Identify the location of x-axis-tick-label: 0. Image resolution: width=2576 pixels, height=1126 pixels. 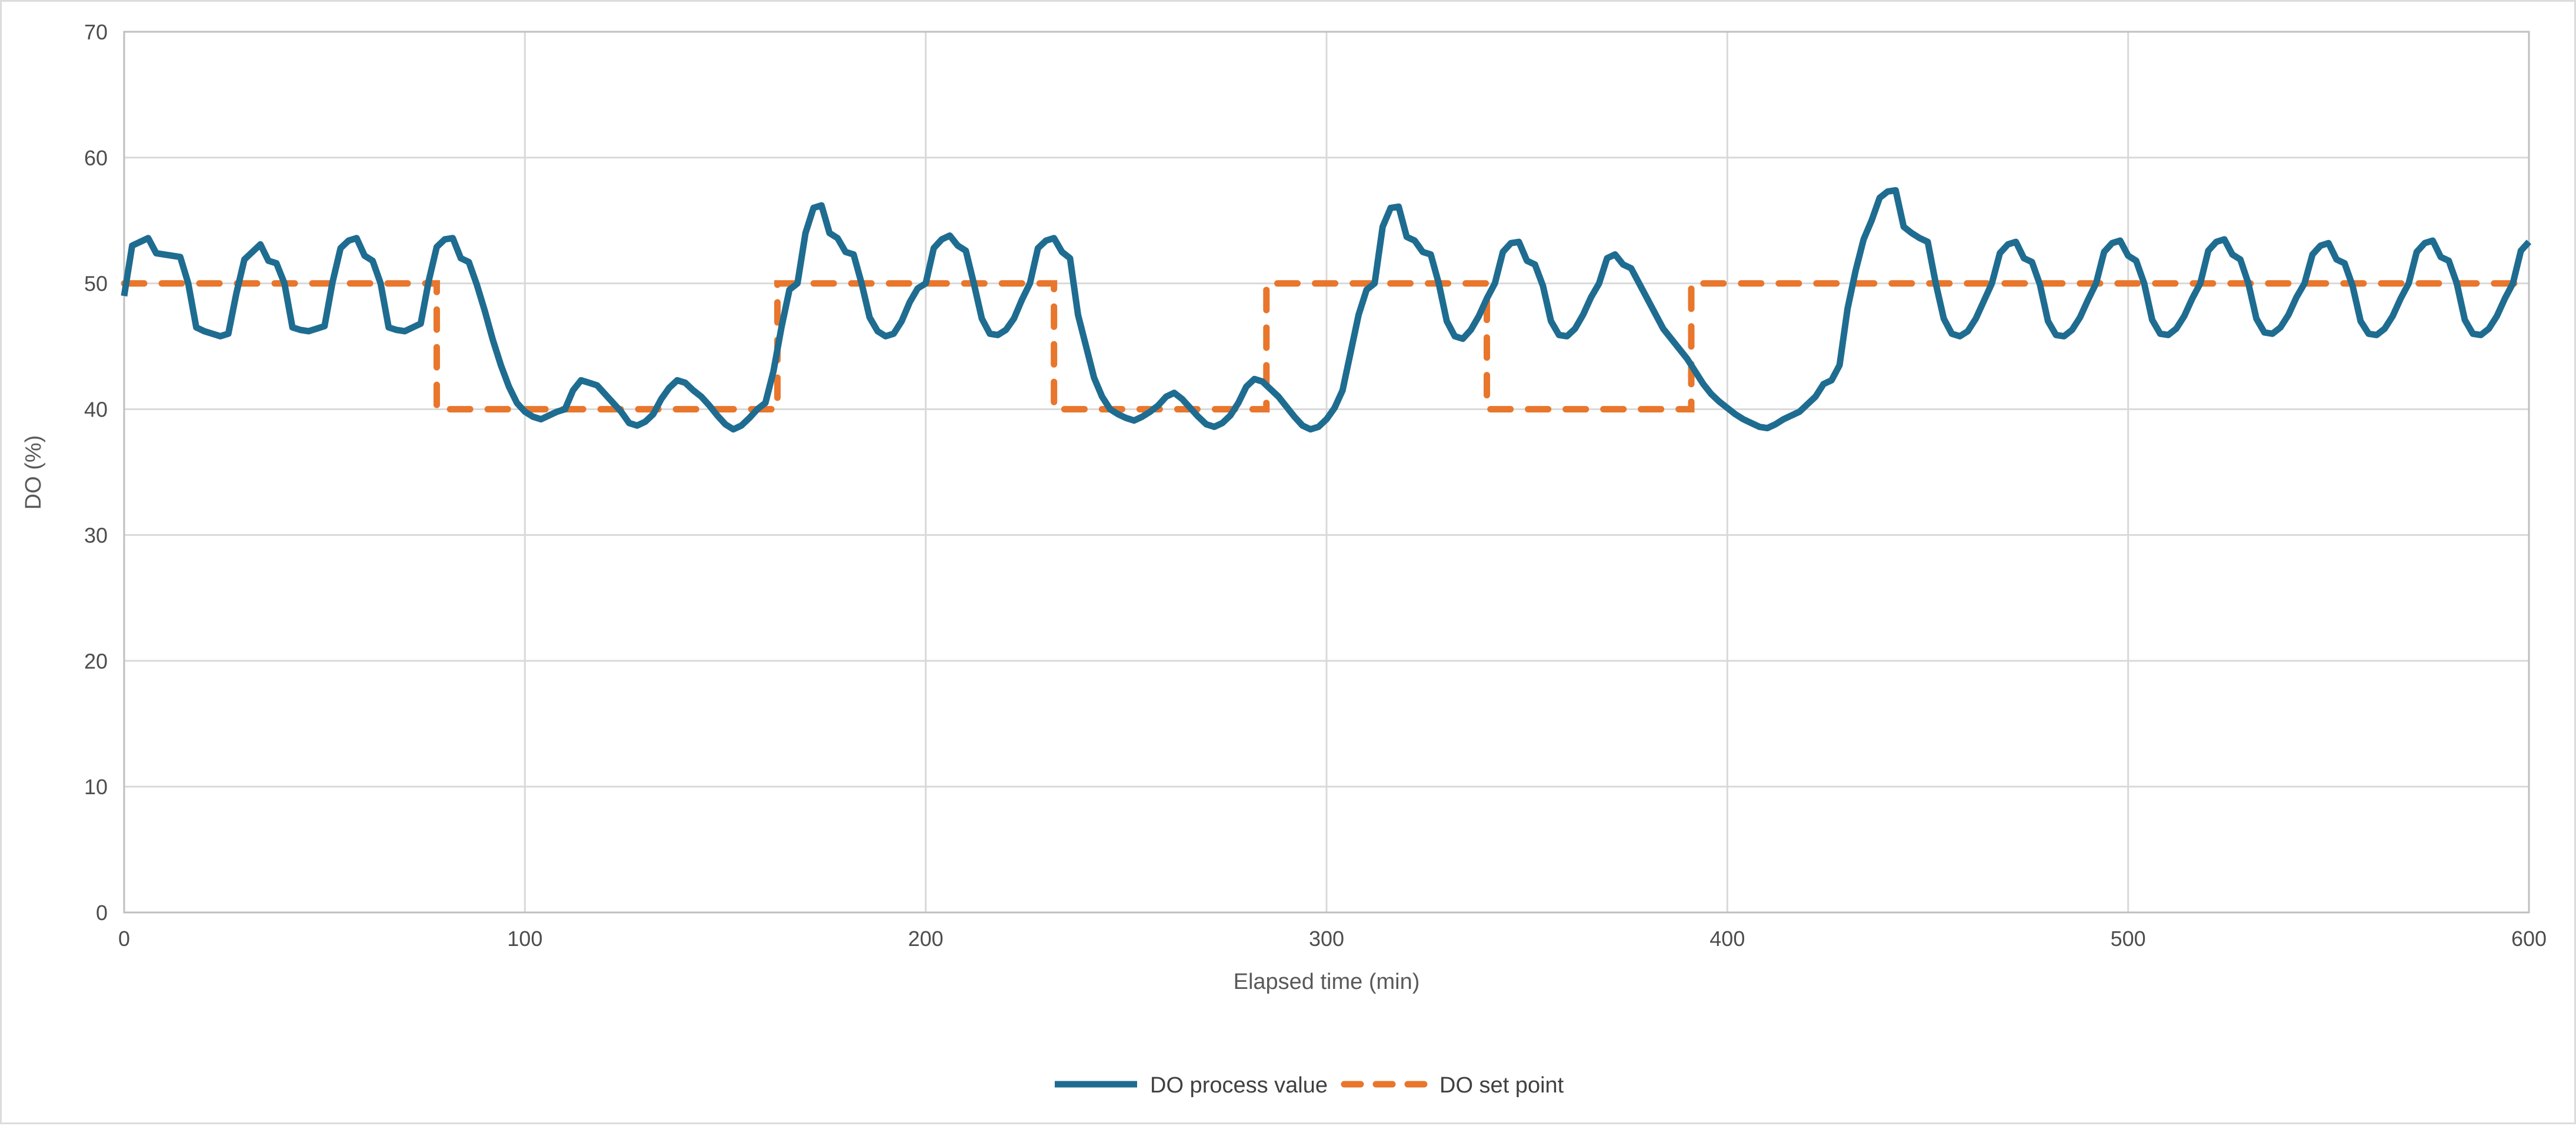
(124, 939).